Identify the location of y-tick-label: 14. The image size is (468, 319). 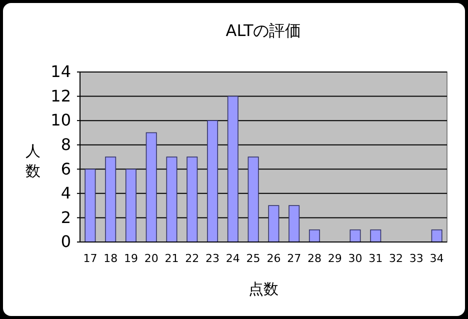
(60, 72).